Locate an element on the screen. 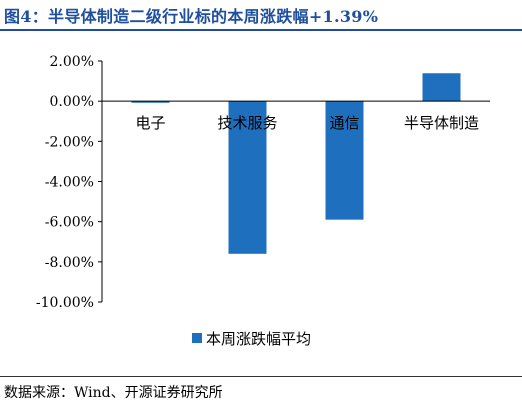 This screenshot has width=522, height=405. y-tick-label: -10.00% is located at coordinates (65, 303).